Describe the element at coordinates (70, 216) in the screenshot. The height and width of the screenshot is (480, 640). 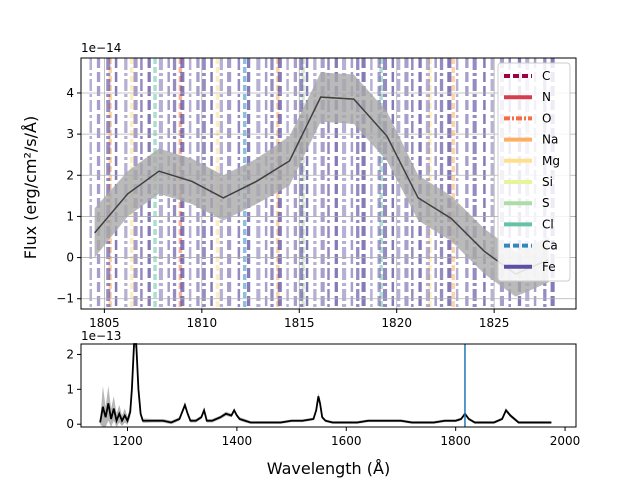
I see `top-y-tick-label: 1` at that location.